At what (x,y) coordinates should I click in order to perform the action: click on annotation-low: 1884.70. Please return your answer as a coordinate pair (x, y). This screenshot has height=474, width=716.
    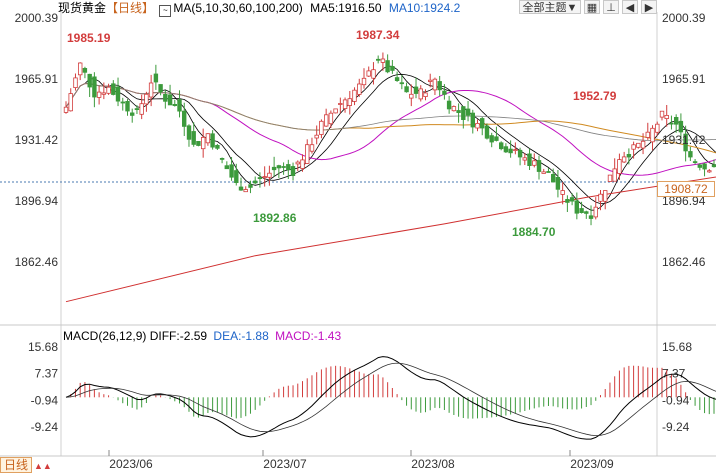
    Looking at the image, I should click on (534, 232).